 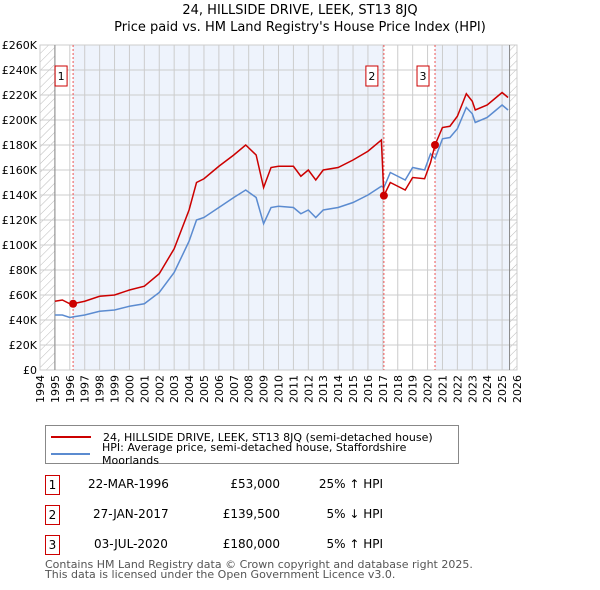 I want to click on sale-row: 1 22-MAR-1996 £53,000 25% ↑ HPI, so click(x=245, y=485).